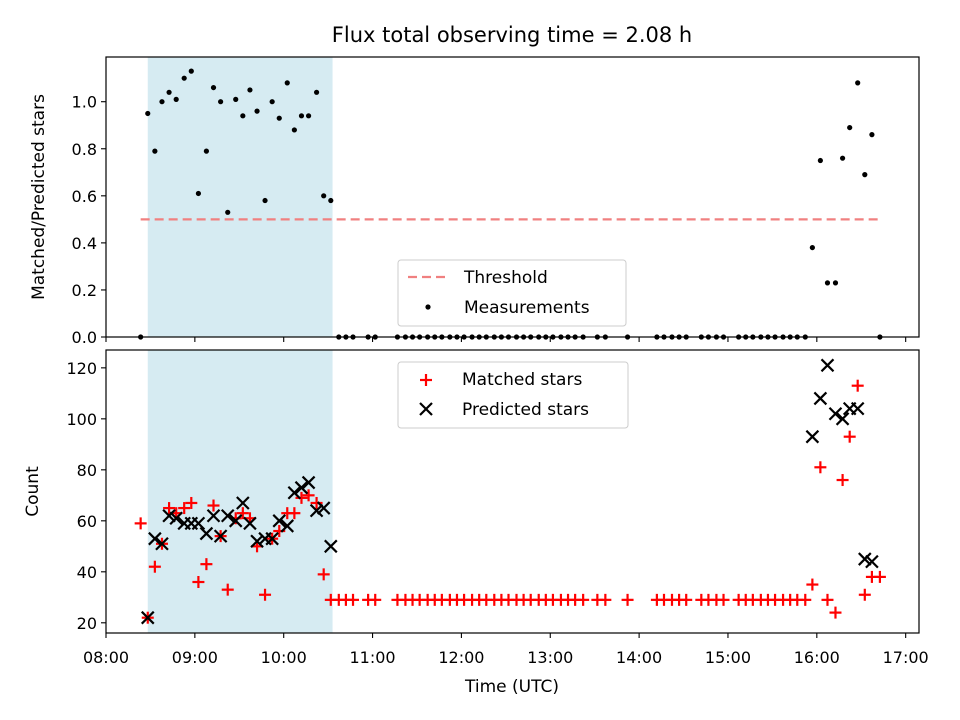 The height and width of the screenshot is (720, 960). I want to click on y-tick-label: 0.0, so click(84, 337).